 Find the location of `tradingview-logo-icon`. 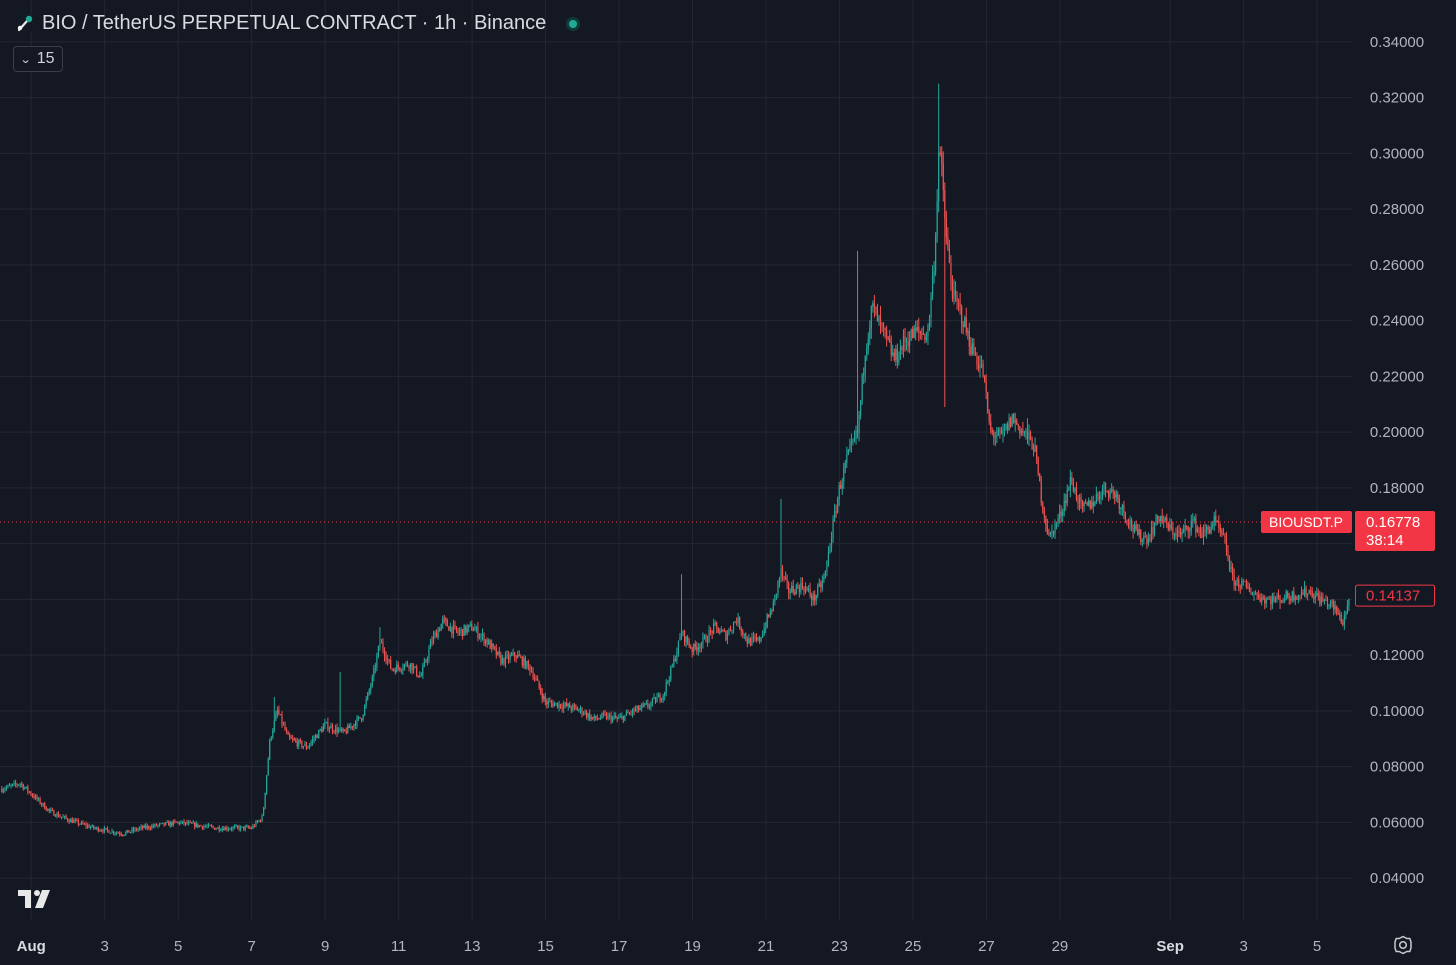

tradingview-logo-icon is located at coordinates (38, 898).